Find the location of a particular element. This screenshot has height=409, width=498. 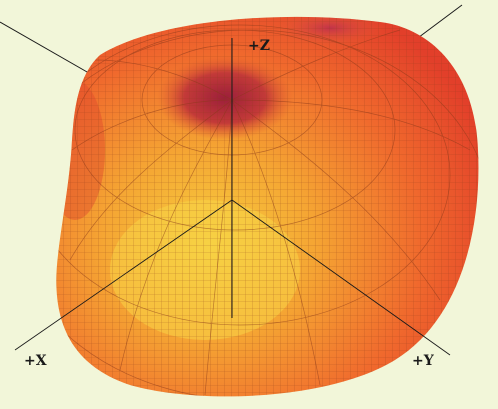

y-axis-label: +Y is located at coordinates (423, 361).